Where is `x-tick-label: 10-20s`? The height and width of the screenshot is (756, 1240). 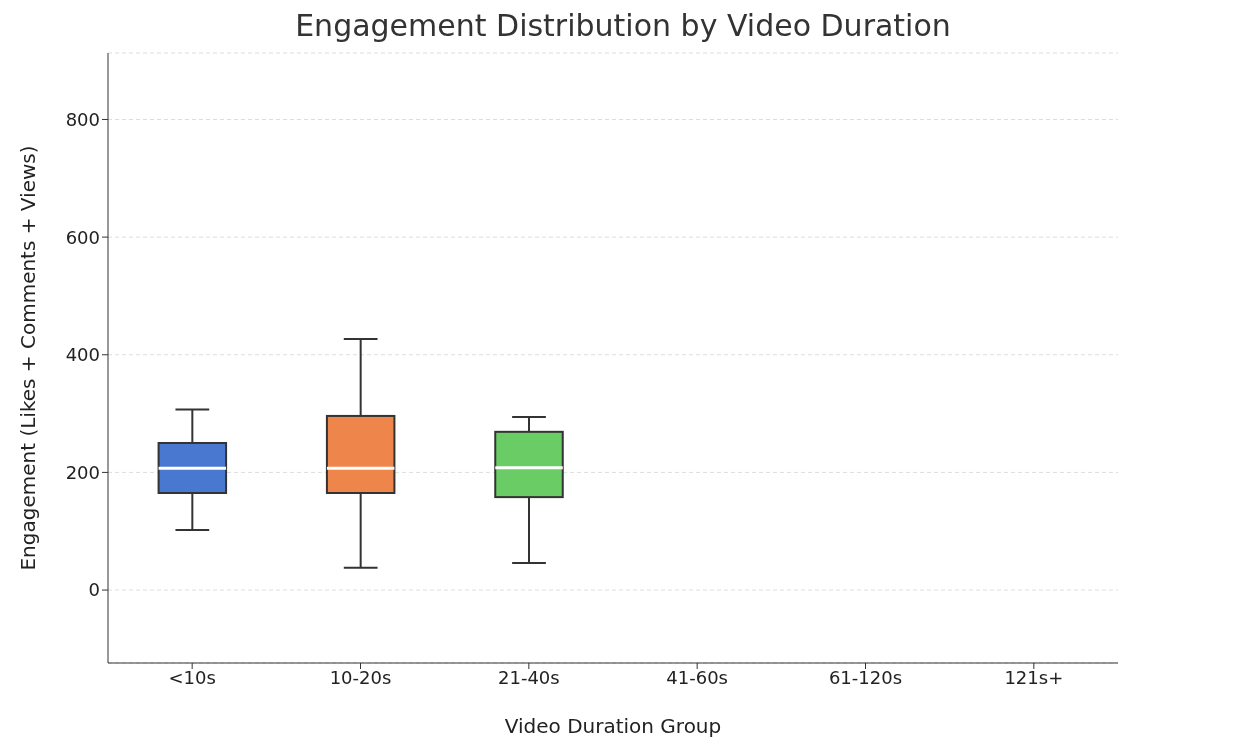
x-tick-label: 10-20s is located at coordinates (360, 677).